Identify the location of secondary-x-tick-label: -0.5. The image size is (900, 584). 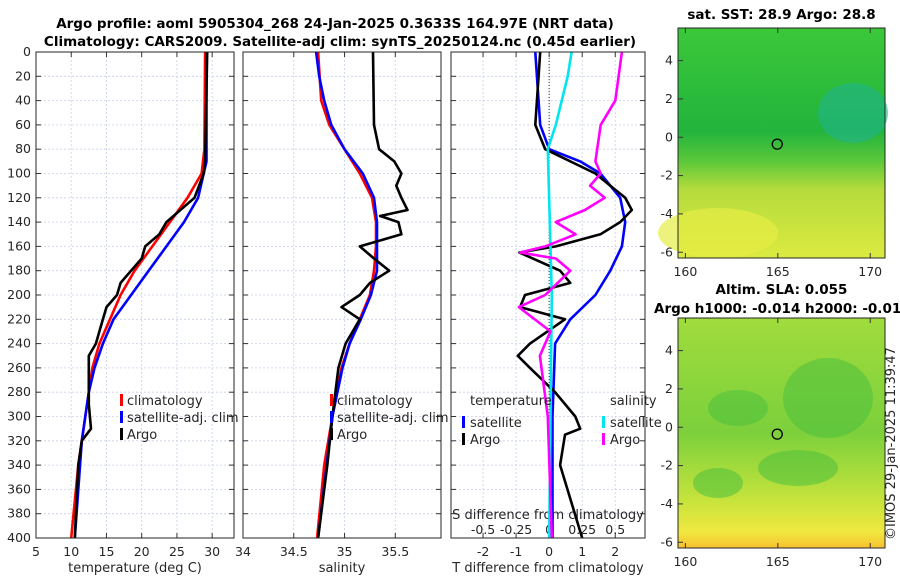
(483, 529).